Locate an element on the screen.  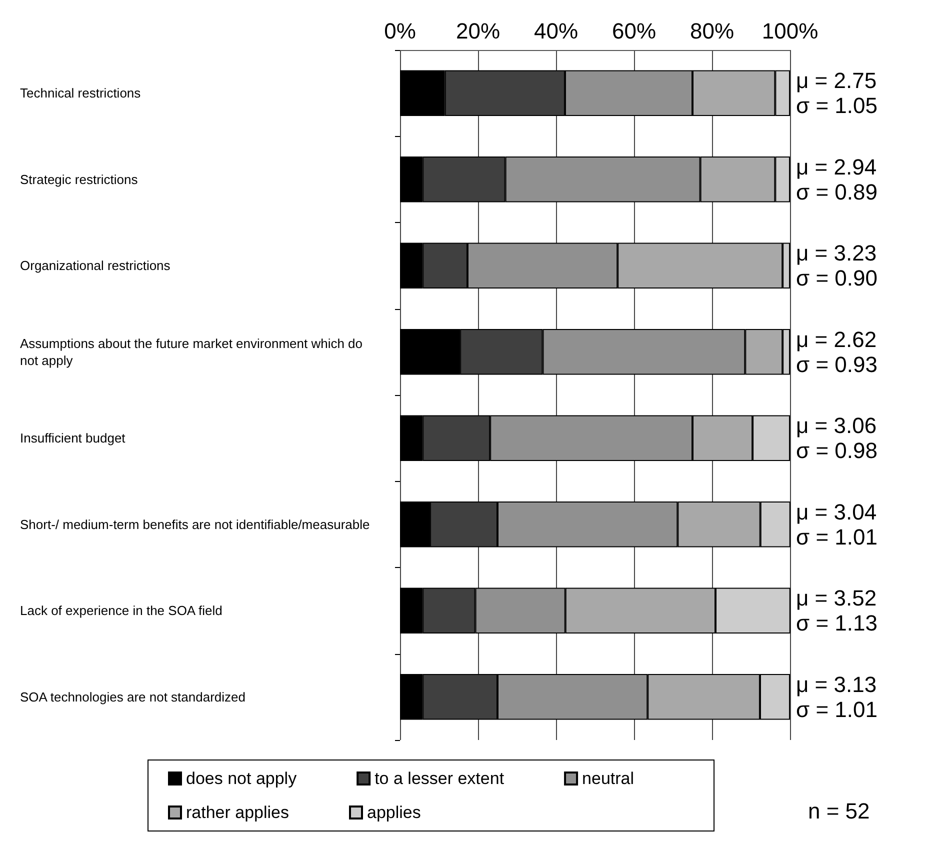
y-tick-label: Technical restrictions is located at coordinates (81, 93).